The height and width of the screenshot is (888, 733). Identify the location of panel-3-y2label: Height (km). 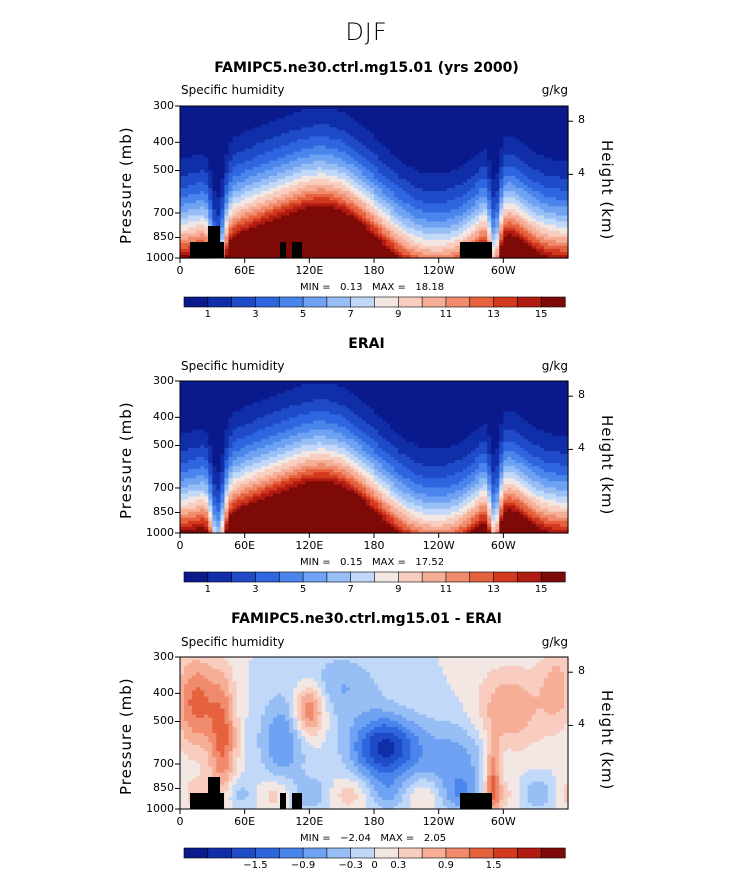
(607, 740).